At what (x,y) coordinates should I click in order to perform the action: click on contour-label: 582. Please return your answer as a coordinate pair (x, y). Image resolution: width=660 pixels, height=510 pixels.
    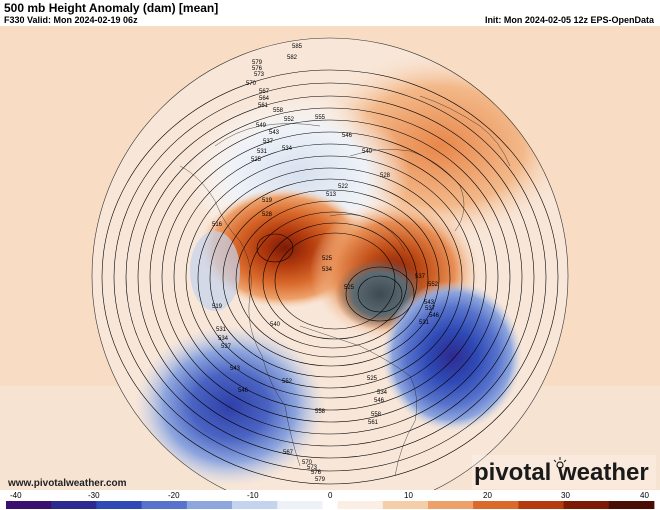
    Looking at the image, I should click on (292, 58).